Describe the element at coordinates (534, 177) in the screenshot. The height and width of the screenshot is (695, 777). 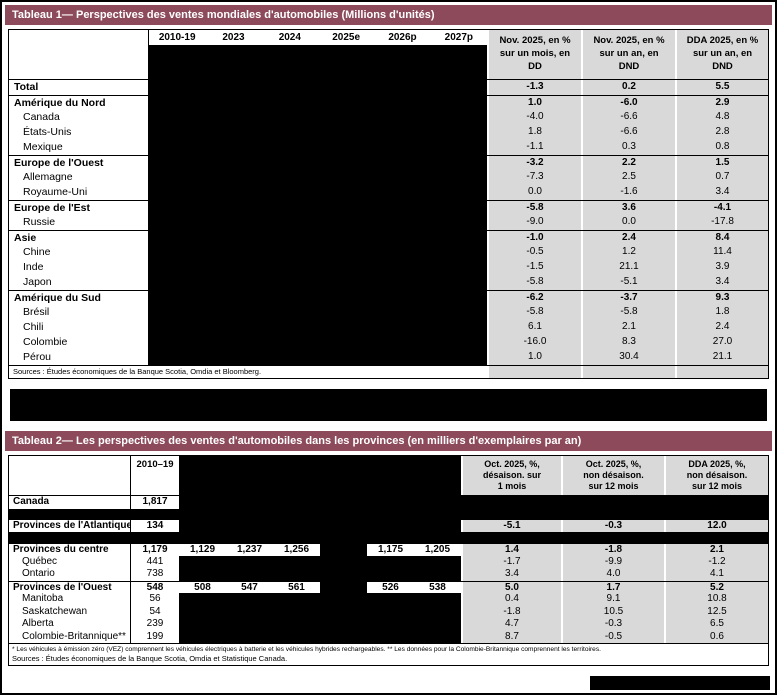
I see `value-cell: -7.3` at that location.